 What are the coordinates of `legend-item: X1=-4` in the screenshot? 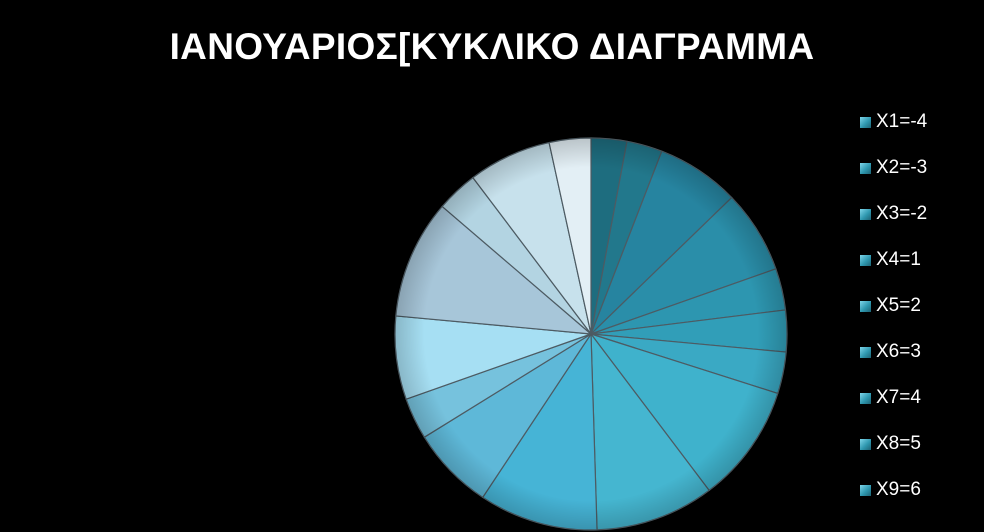 It's located at (893, 122).